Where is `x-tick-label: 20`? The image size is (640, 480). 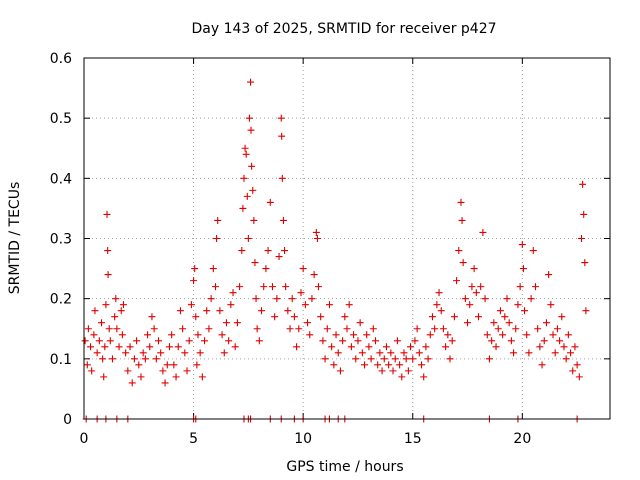
x-tick-label: 20 is located at coordinates (522, 439).